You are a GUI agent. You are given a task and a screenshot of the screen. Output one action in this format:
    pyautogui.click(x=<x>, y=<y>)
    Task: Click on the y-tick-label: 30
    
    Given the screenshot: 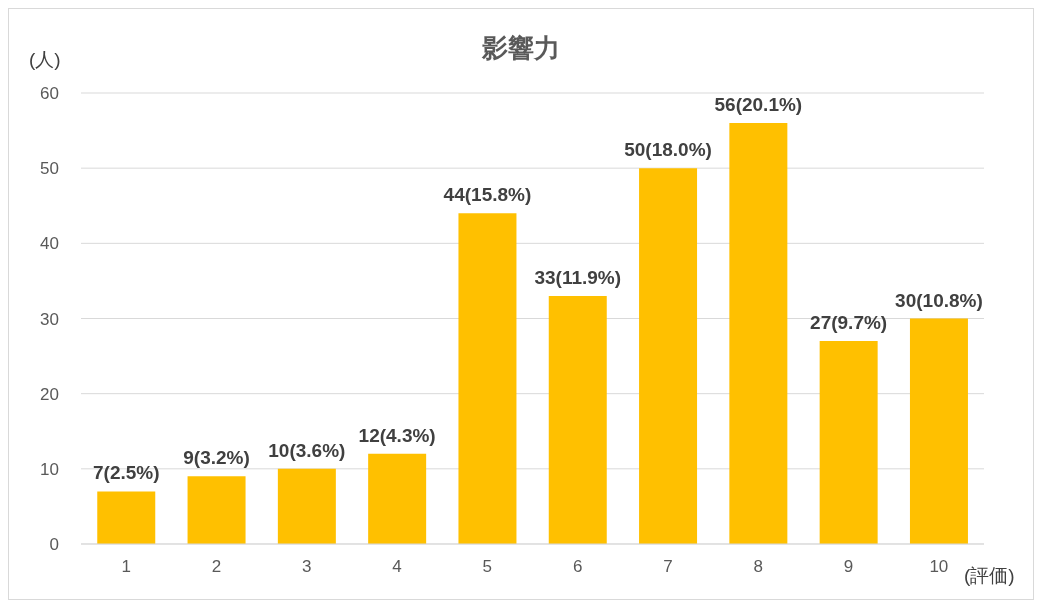 What is the action you would take?
    pyautogui.click(x=49, y=319)
    